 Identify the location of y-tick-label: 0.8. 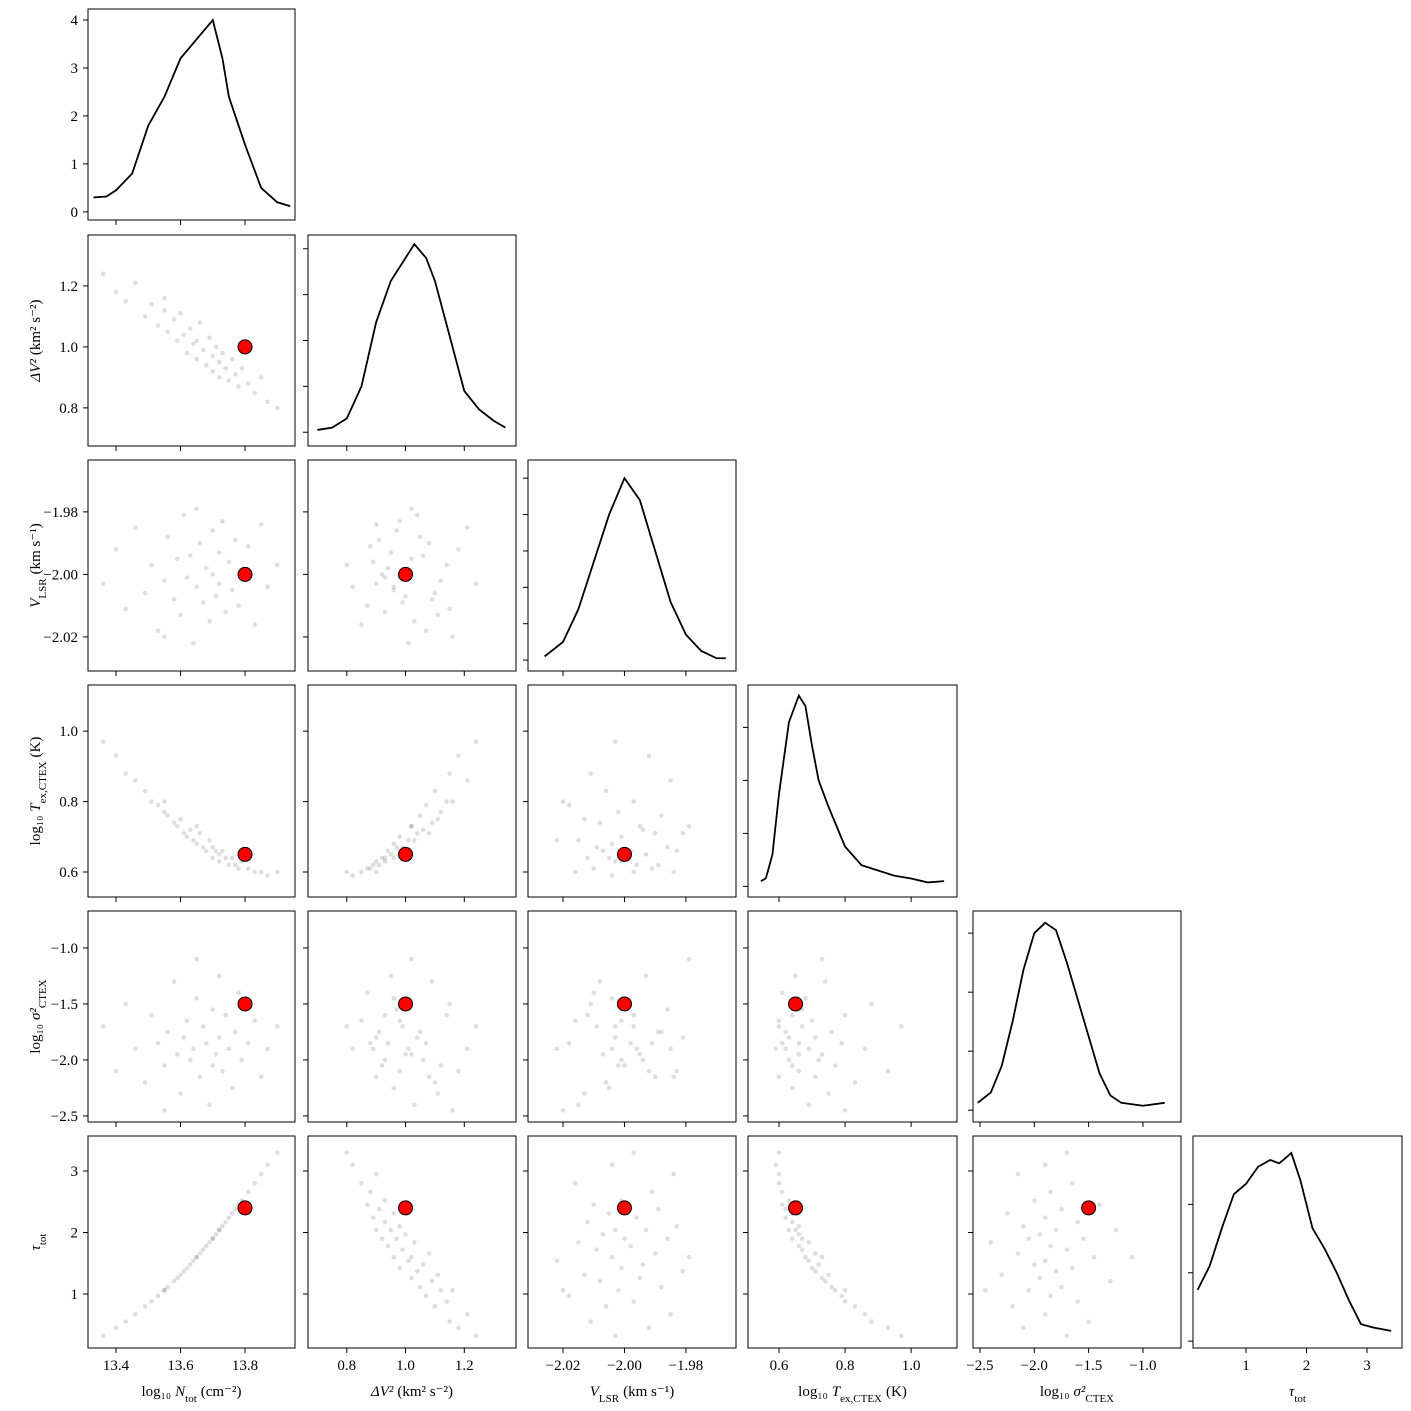
(68, 409).